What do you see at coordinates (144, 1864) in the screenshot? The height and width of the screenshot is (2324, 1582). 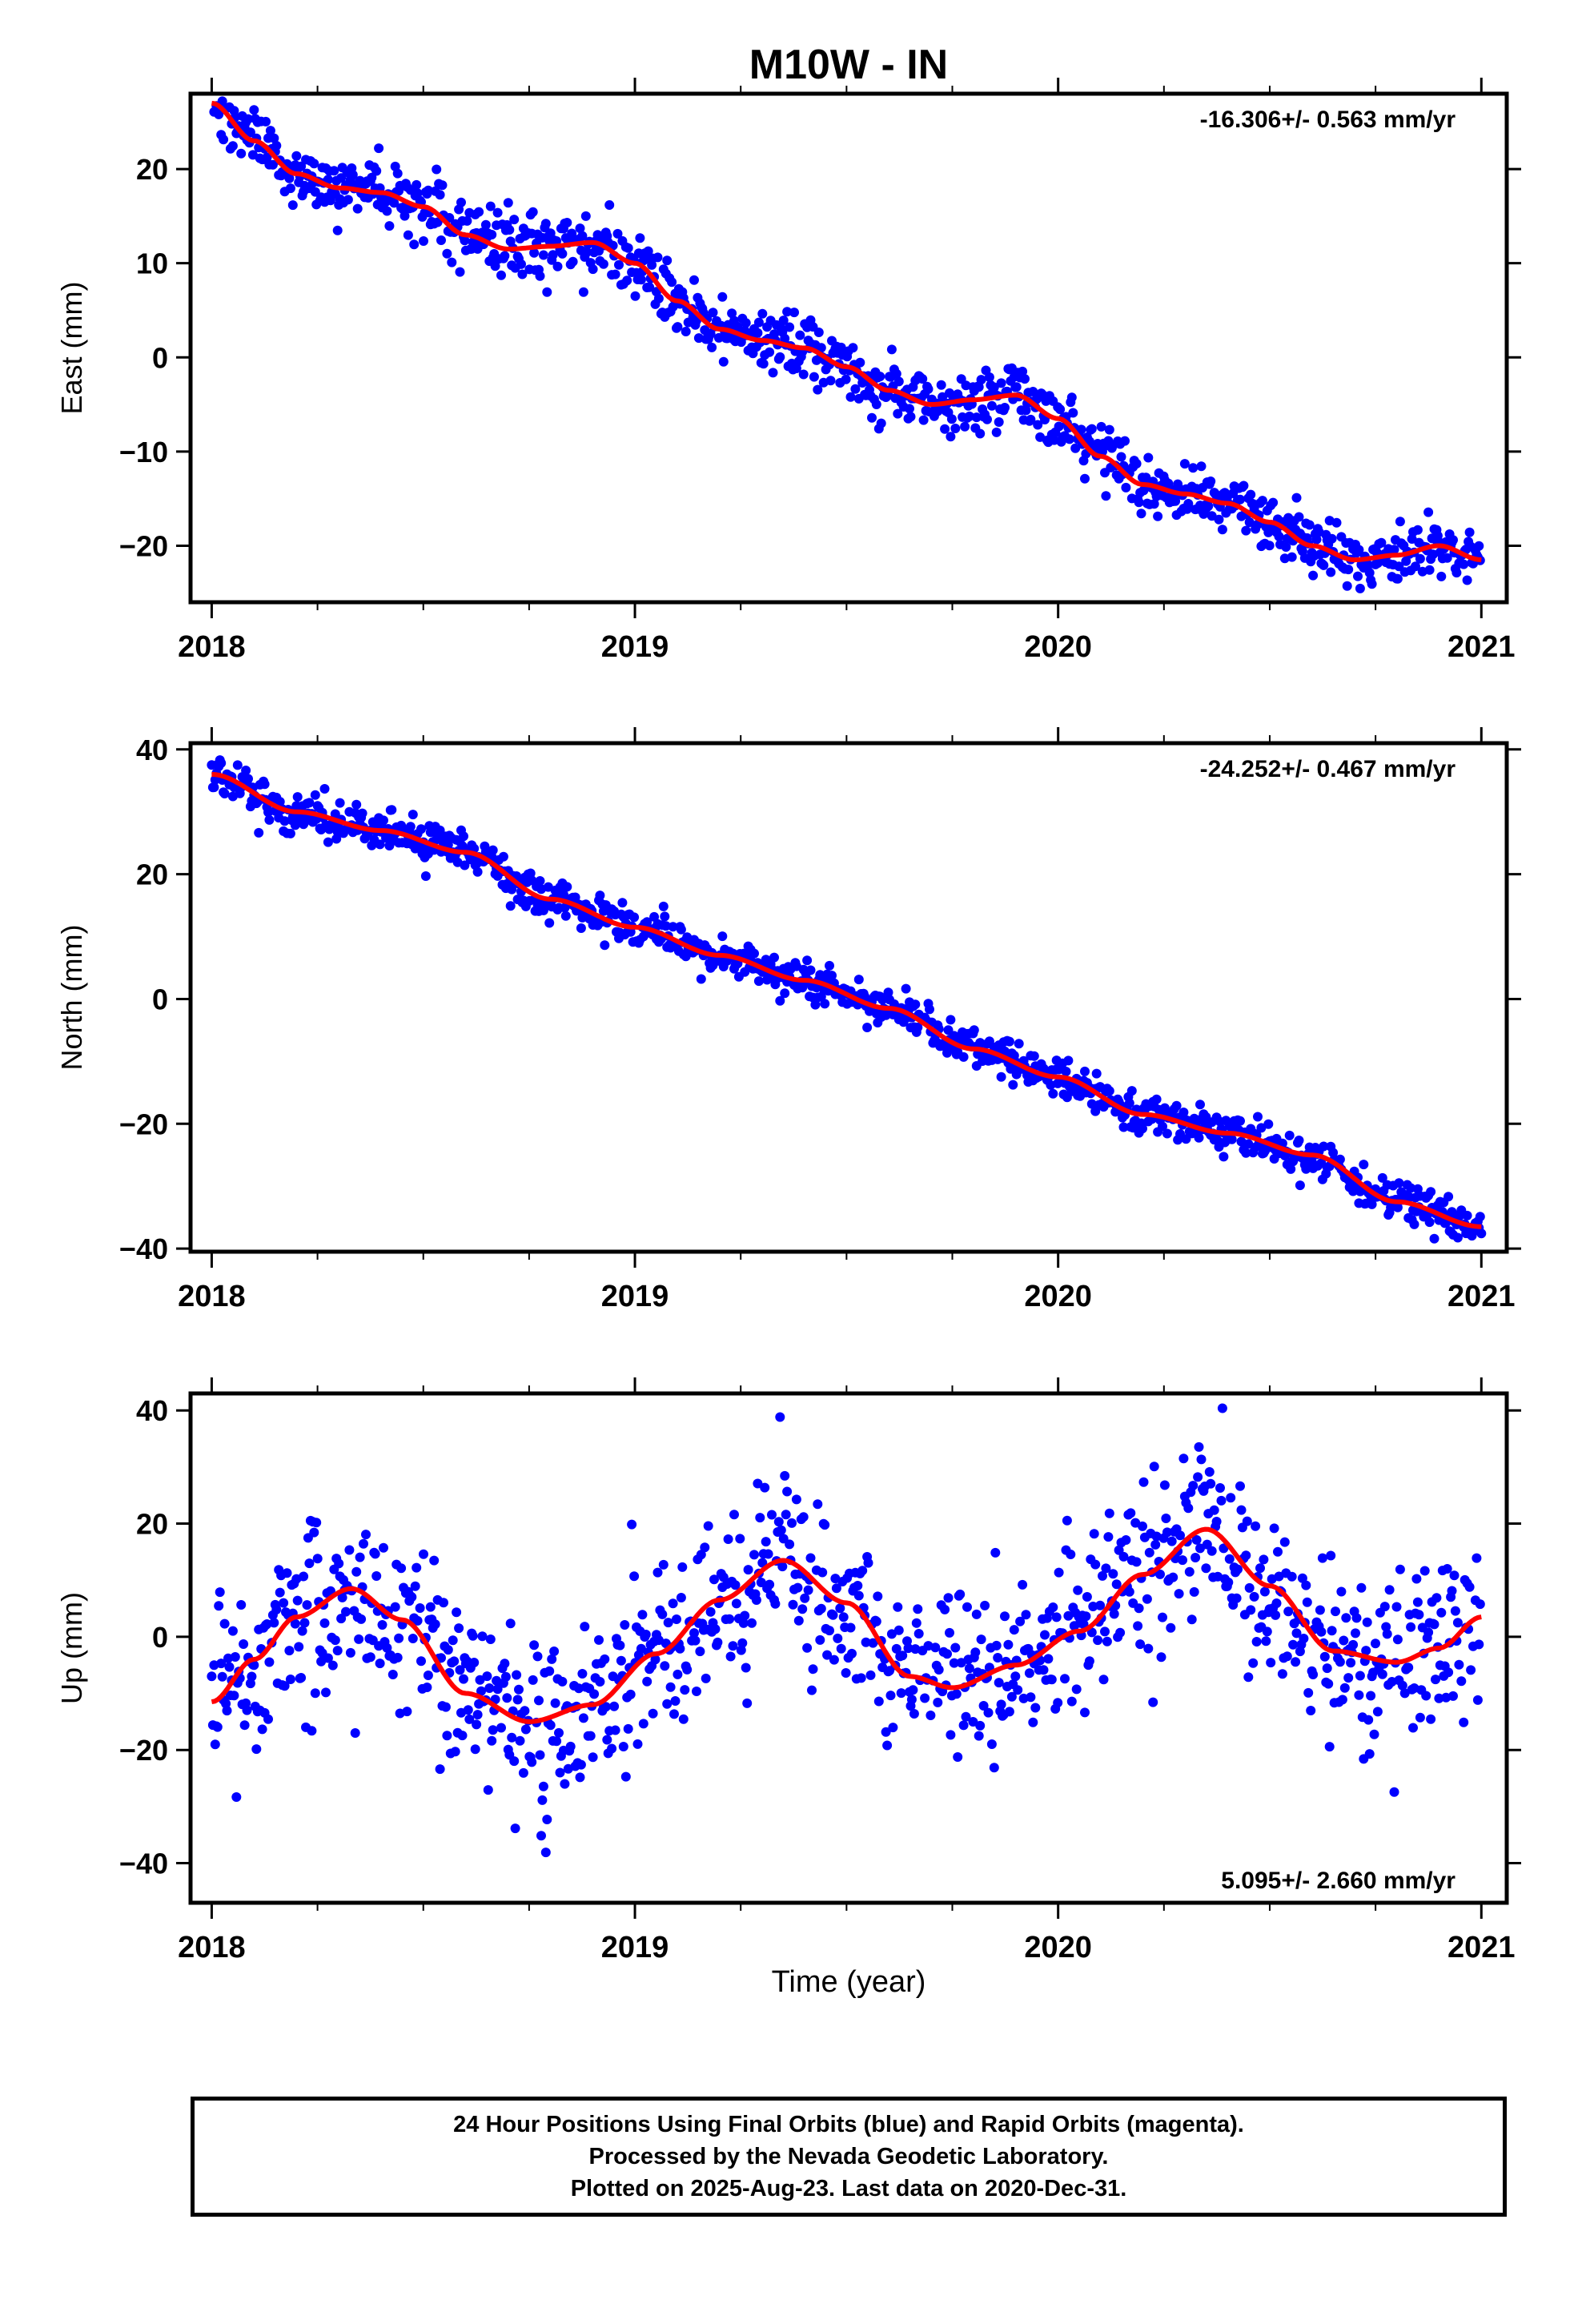 I see `up-ytick-label: −40` at bounding box center [144, 1864].